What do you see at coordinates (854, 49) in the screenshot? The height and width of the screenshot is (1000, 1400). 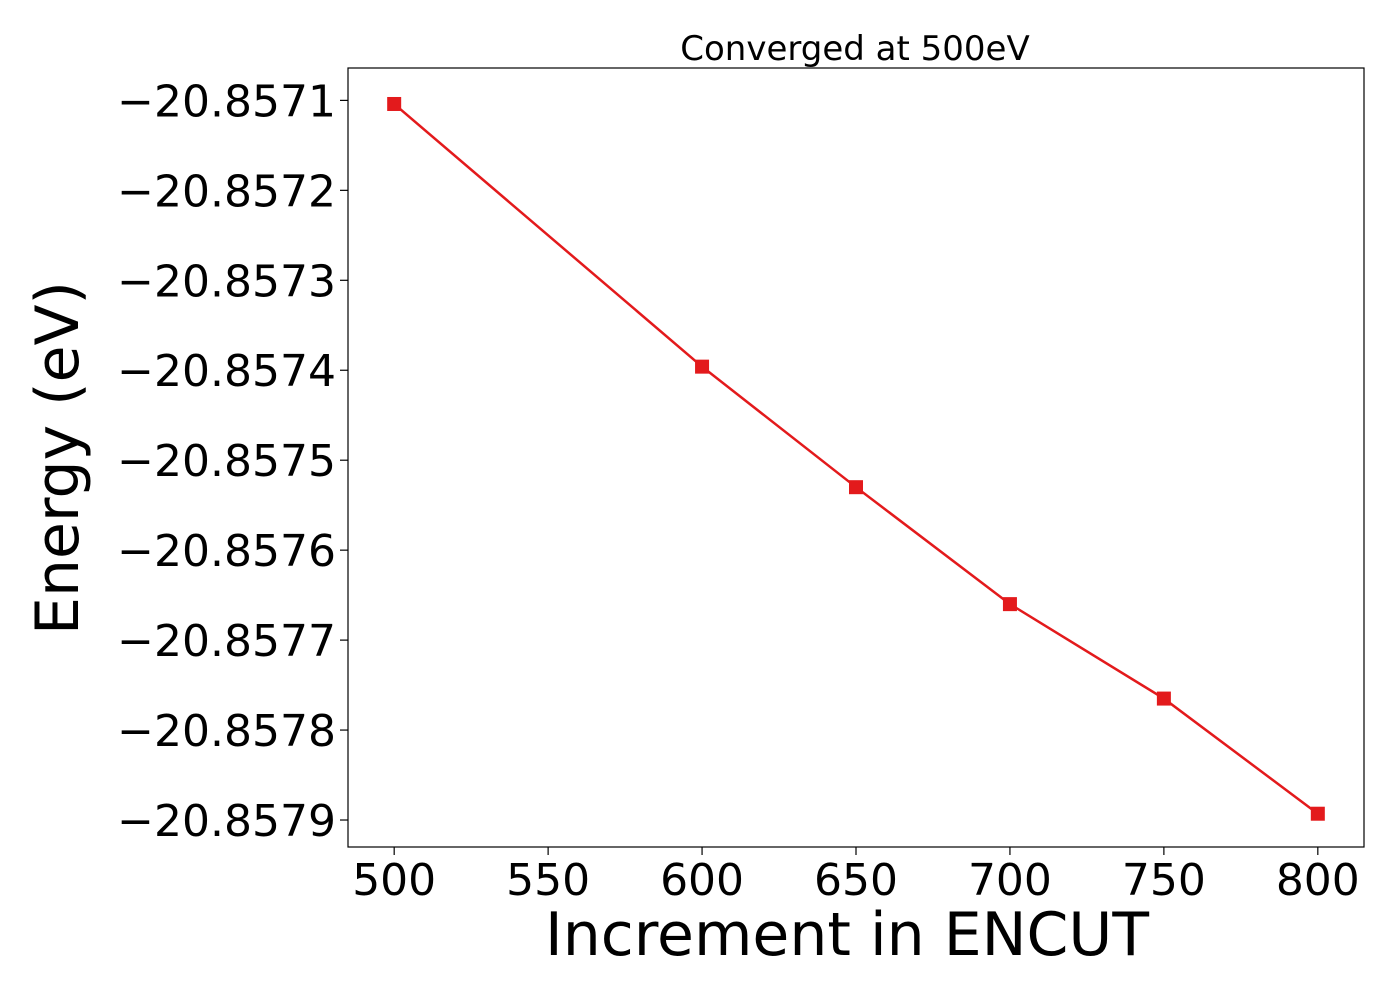 I see `chart-title: Converged at 500eV` at bounding box center [854, 49].